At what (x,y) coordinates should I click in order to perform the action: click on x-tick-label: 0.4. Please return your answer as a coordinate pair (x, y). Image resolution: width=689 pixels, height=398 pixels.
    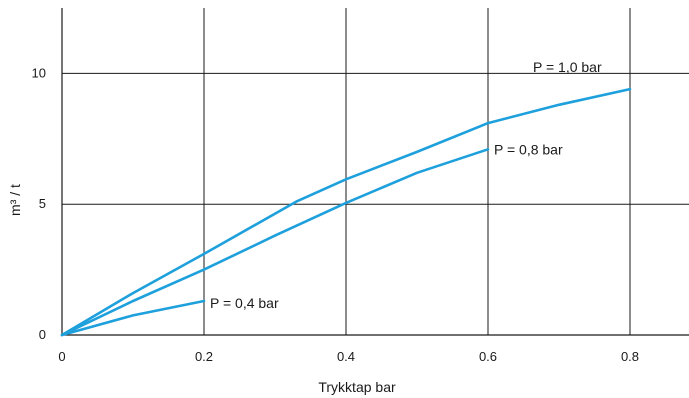
    Looking at the image, I should click on (346, 356).